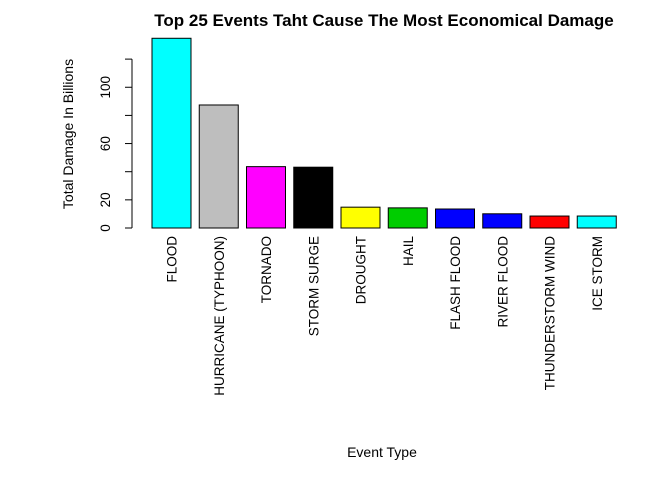 Image resolution: width=672 pixels, height=480 pixels. What do you see at coordinates (407, 218) in the screenshot?
I see `bar-hail` at bounding box center [407, 218].